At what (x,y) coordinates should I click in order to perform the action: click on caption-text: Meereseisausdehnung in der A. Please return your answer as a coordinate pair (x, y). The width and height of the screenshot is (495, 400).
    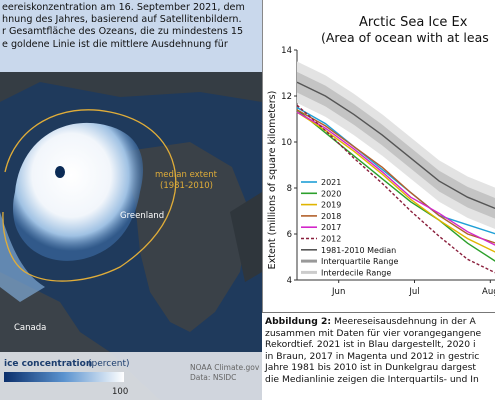
    Looking at the image, I should click on (403, 321).